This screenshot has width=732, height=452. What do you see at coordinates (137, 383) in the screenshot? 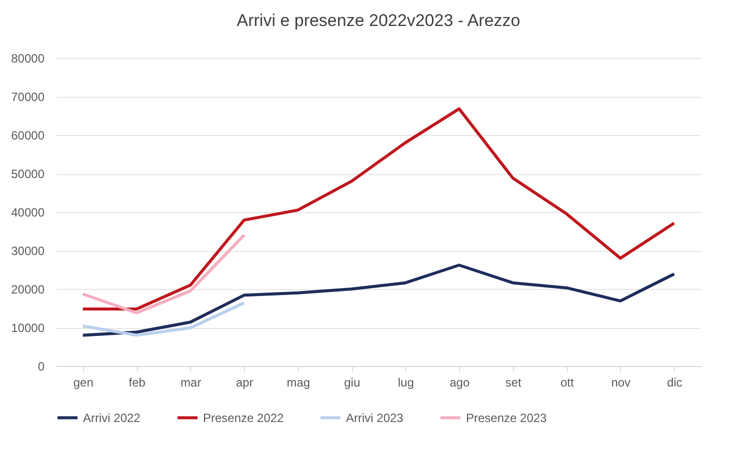
I see `x-tick-label: feb` at bounding box center [137, 383].